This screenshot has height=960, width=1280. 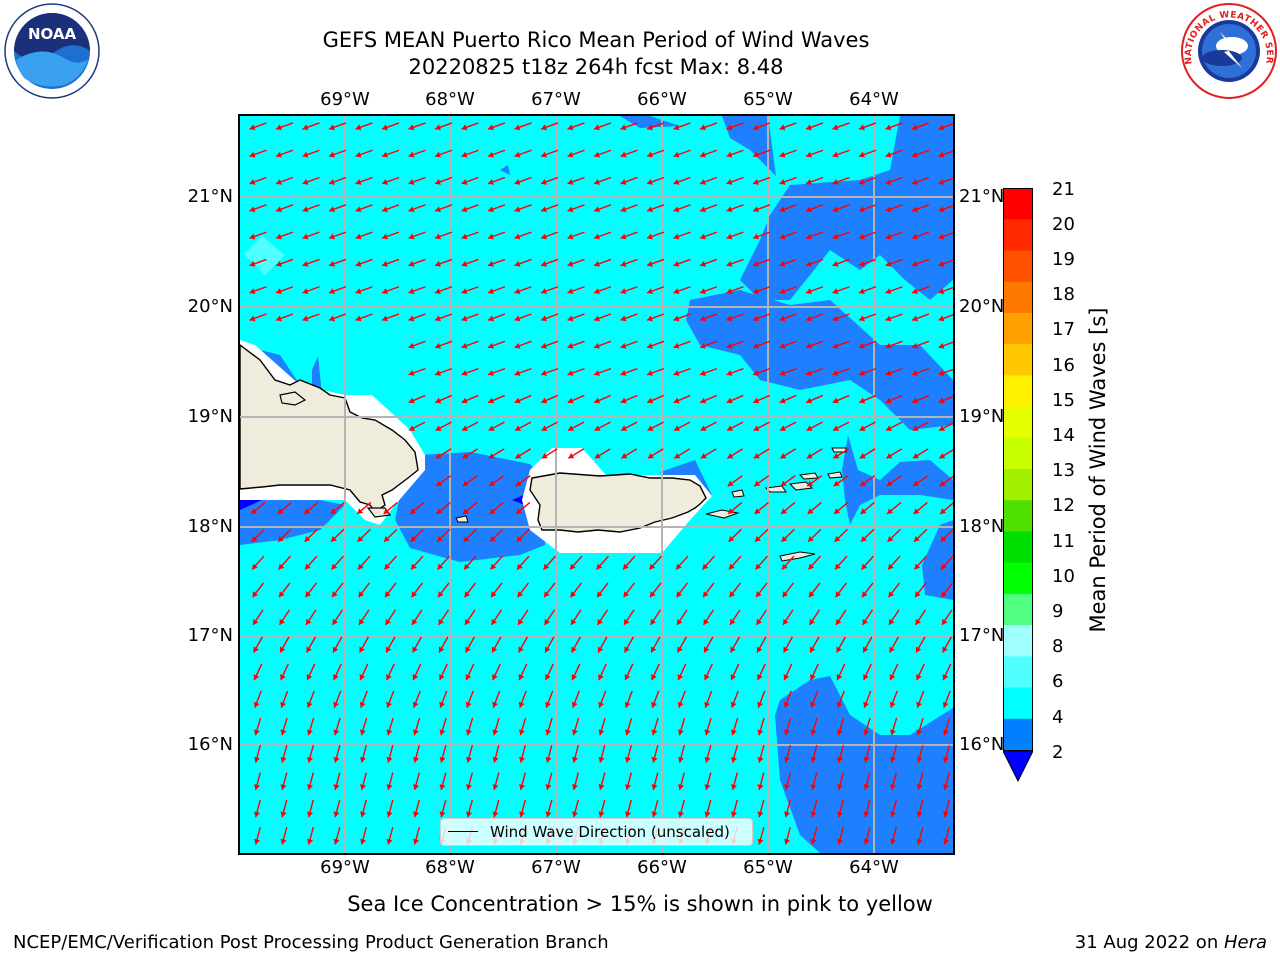 I want to click on lat-tick-right: 17°N, so click(x=982, y=635).